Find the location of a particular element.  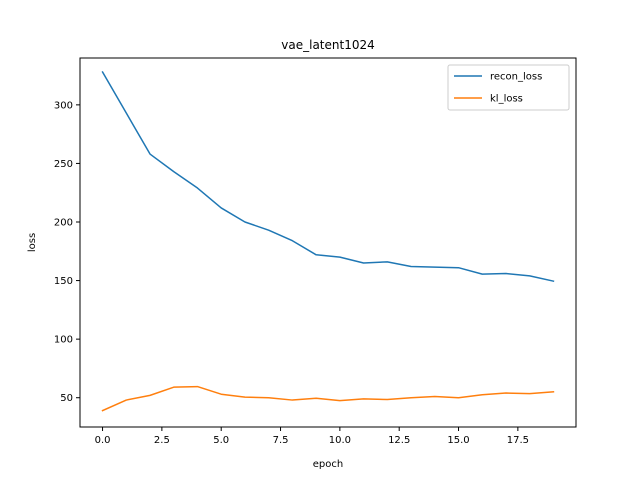

x-tick-label: 5.0 is located at coordinates (221, 440).